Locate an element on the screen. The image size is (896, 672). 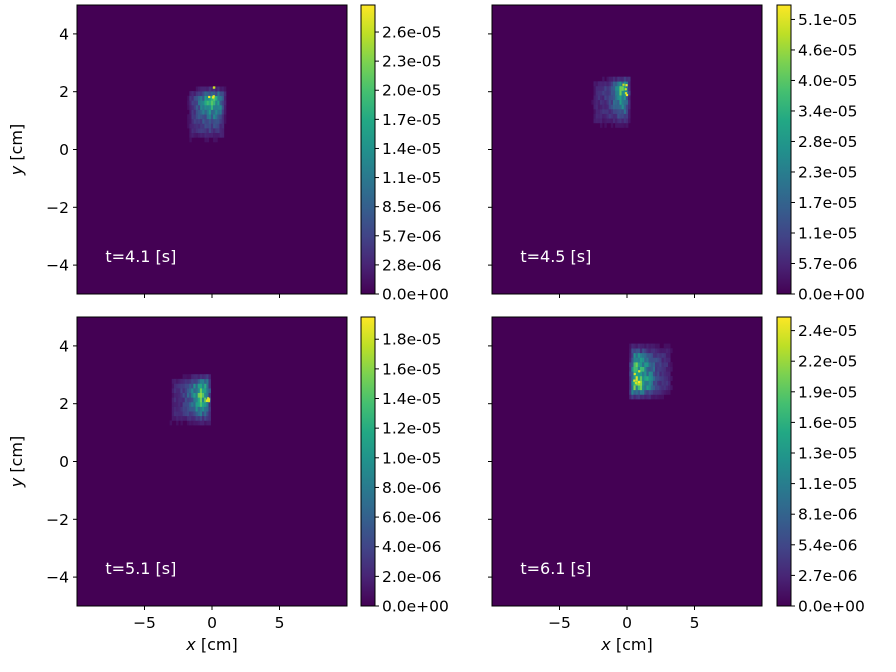
colorbar-tick-label: 5.4e-06 is located at coordinates (828, 545).